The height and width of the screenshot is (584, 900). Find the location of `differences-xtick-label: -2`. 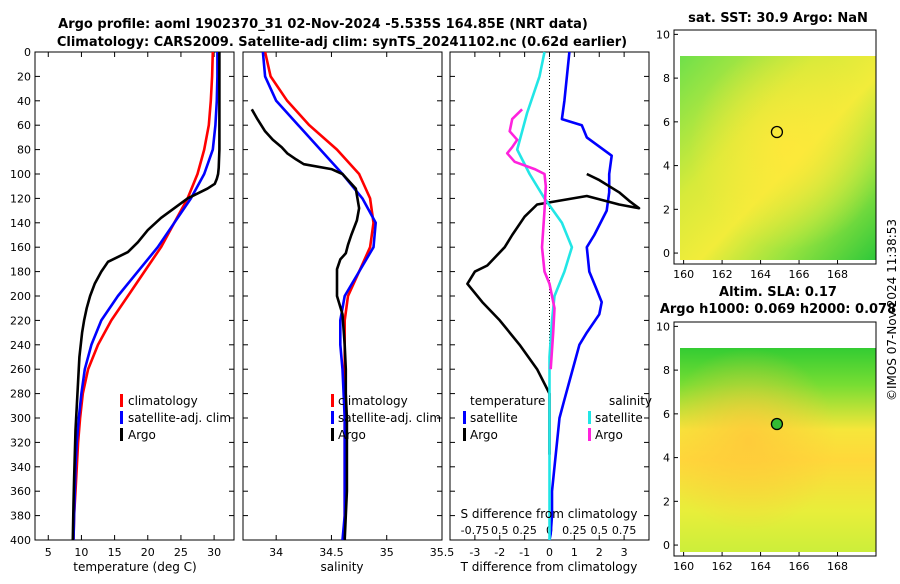

differences-xtick-label: -2 is located at coordinates (499, 552).